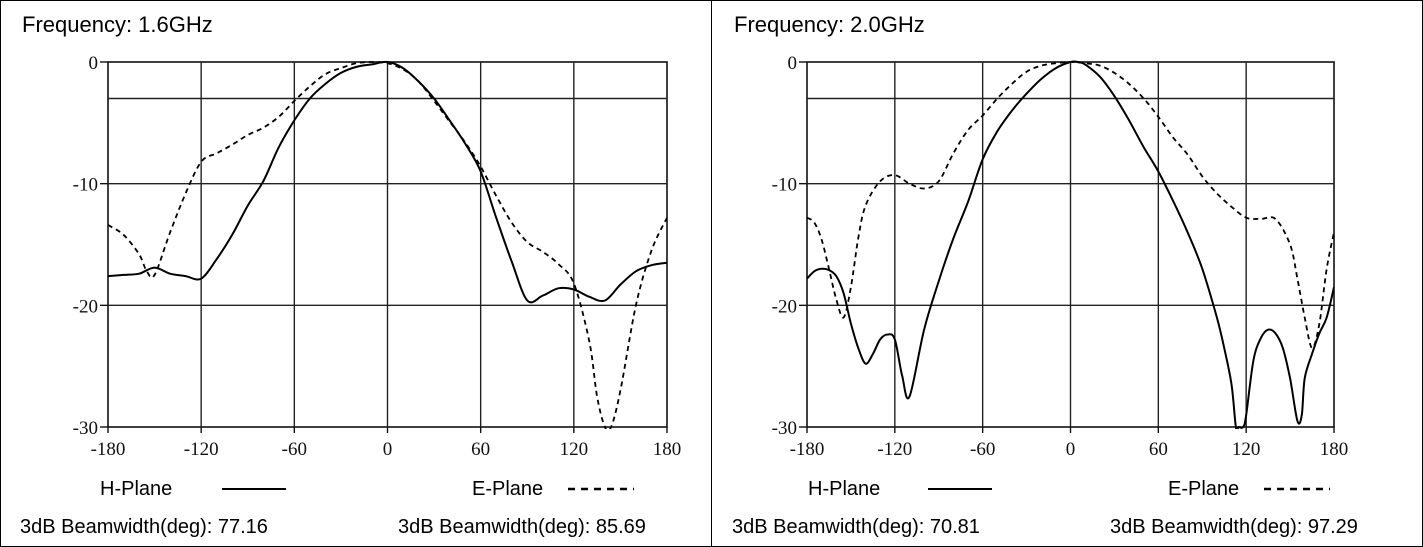 The width and height of the screenshot is (1423, 547). Describe the element at coordinates (117, 24) in the screenshot. I see `frequency-label: Frequency: 1.6GHz` at that location.